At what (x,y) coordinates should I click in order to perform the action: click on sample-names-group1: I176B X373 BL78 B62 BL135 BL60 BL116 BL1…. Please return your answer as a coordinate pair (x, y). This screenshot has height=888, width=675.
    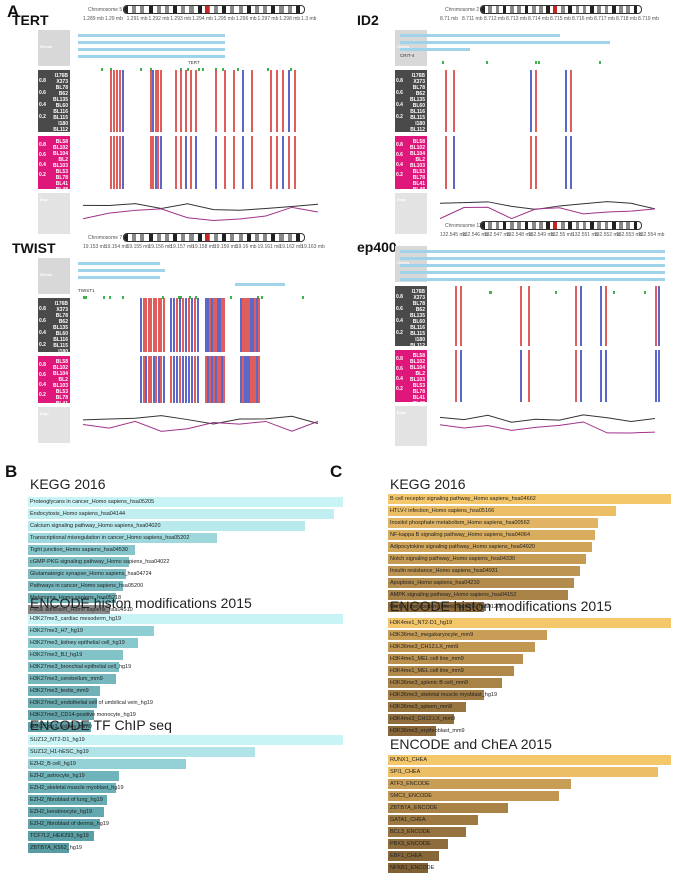
    Looking at the image, I should click on (60, 331).